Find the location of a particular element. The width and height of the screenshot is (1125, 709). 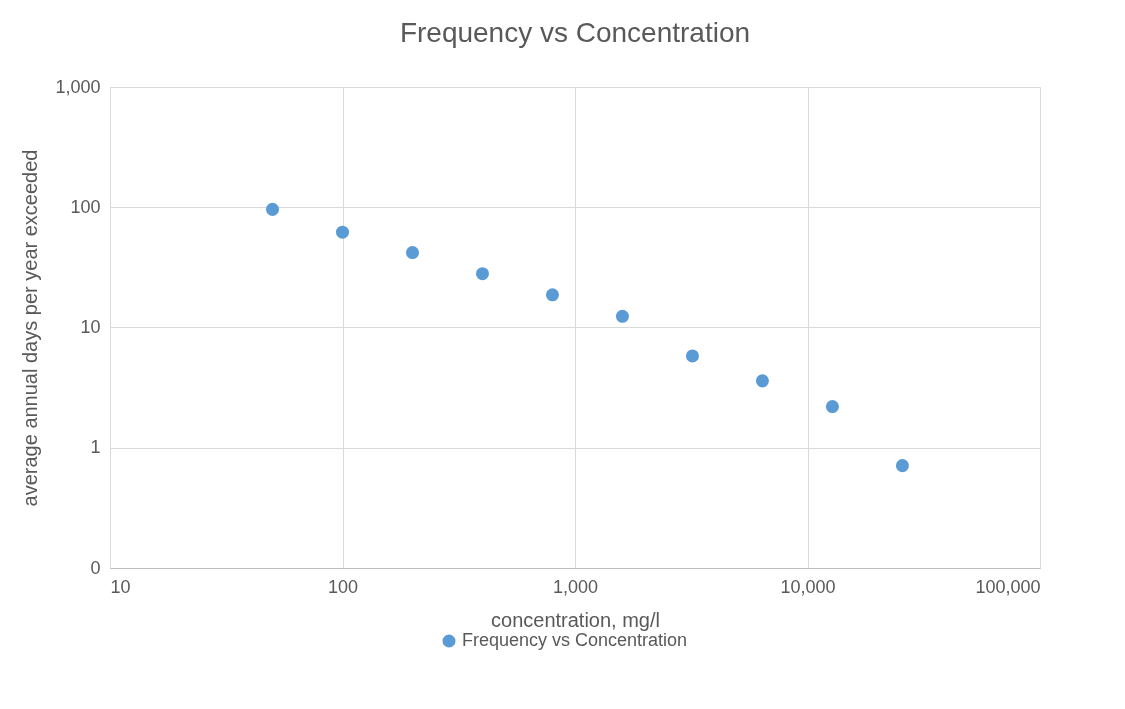

x-axis-title: concentration, mg/l is located at coordinates (575, 619).